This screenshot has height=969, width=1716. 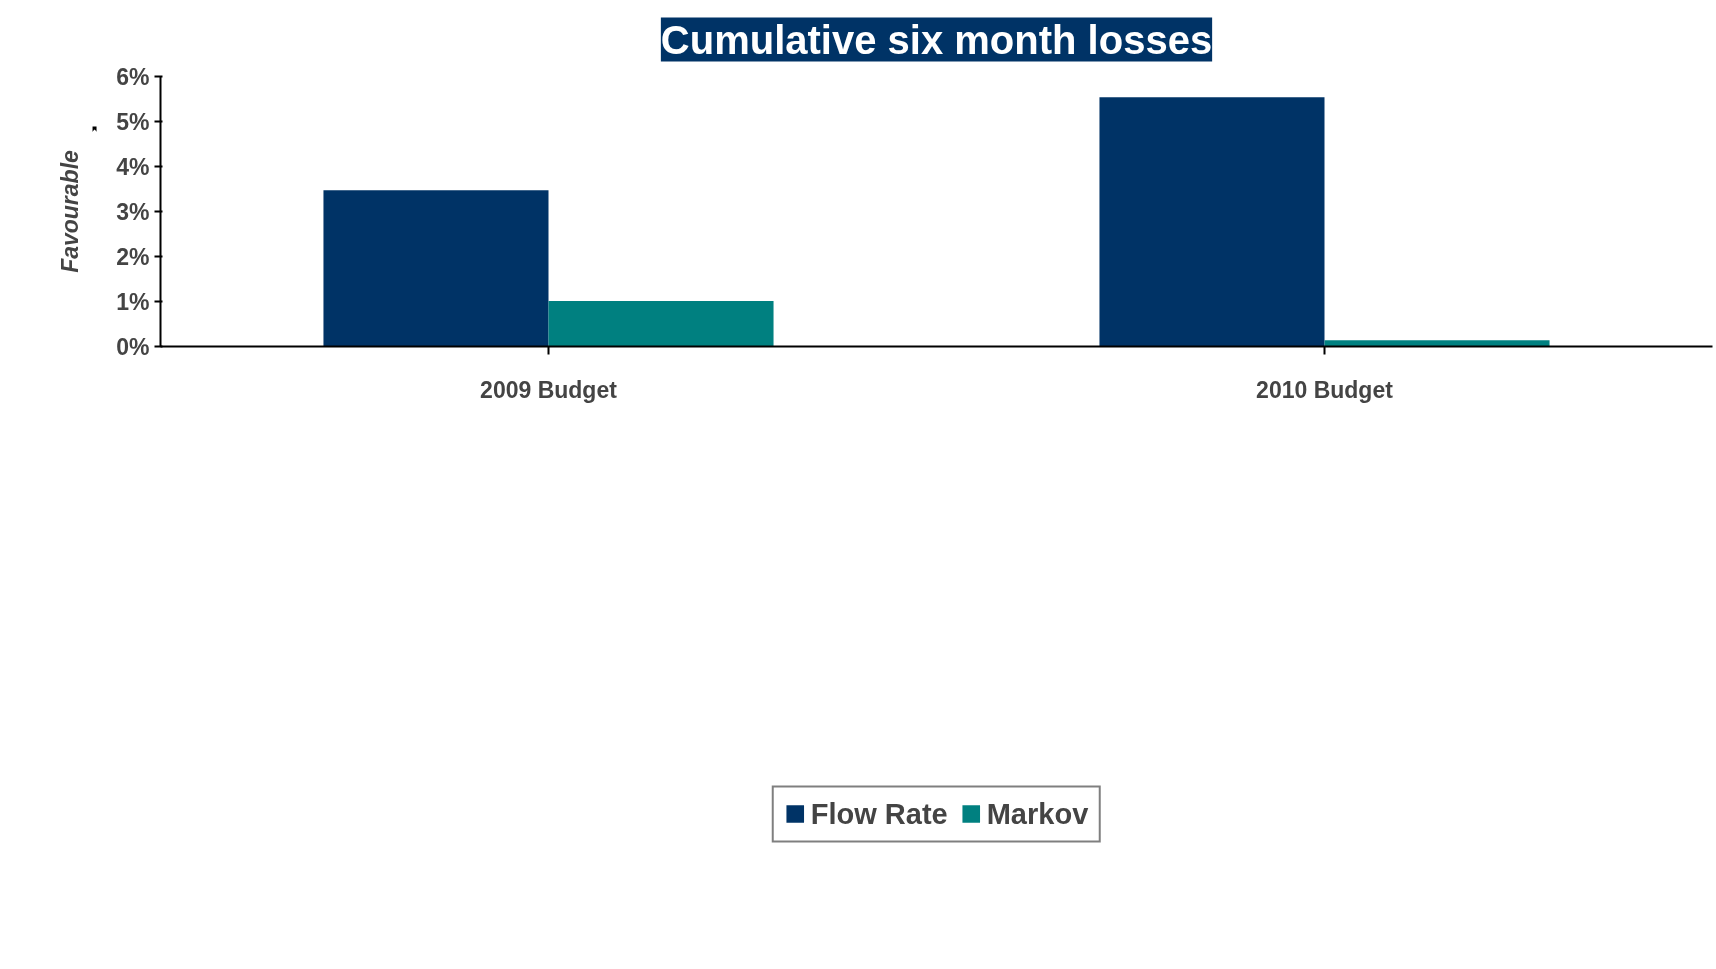 What do you see at coordinates (133, 121) in the screenshot?
I see `y-tick-label: 5%` at bounding box center [133, 121].